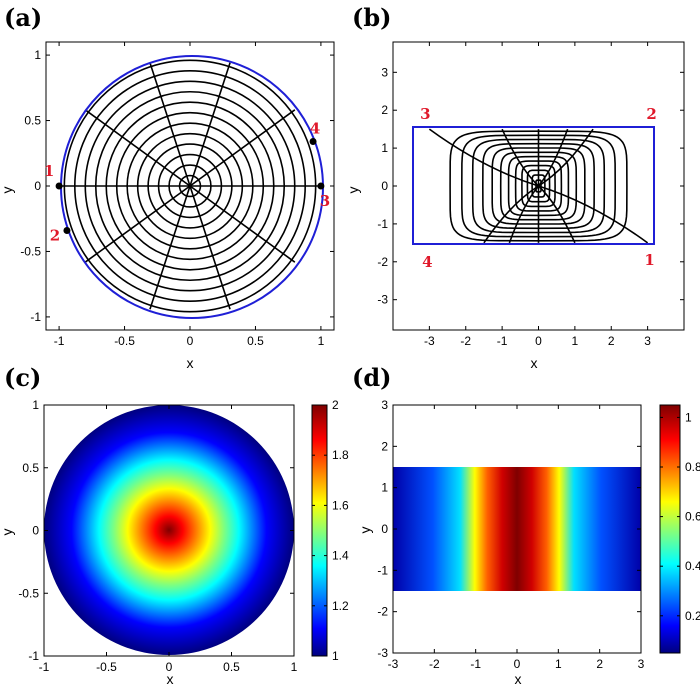 The image size is (700, 687). Describe the element at coordinates (558, 664) in the screenshot. I see `panel-d-xtick-label: 1` at that location.